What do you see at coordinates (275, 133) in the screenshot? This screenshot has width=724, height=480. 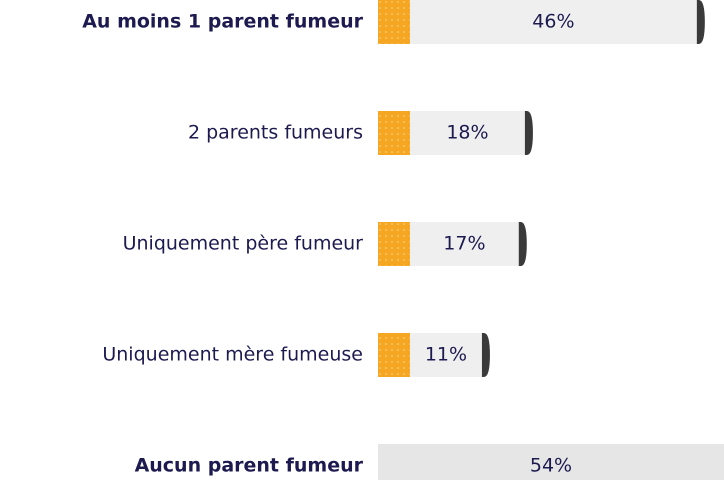 I see `category-label: 2 parents fumeurs` at bounding box center [275, 133].